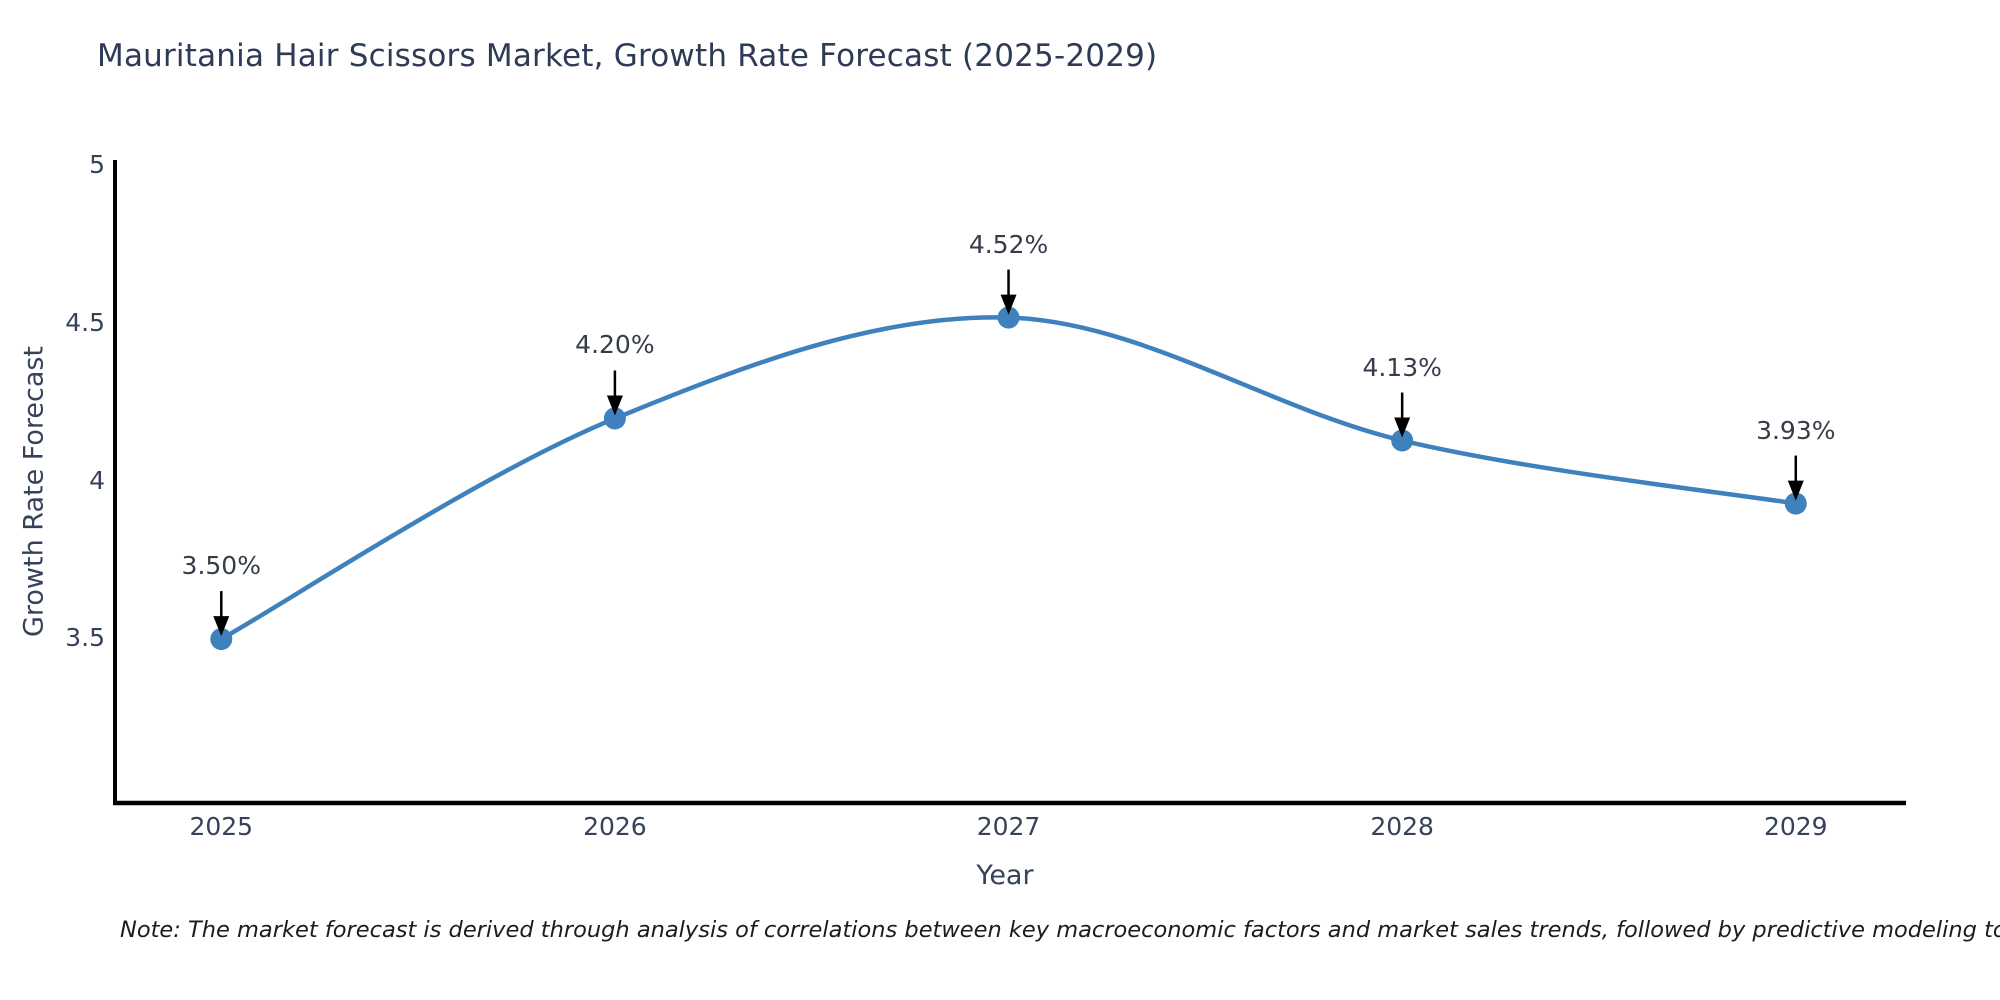 This screenshot has height=1000, width=2000. Describe the element at coordinates (1795, 826) in the screenshot. I see `x-tick-label: 2029` at that location.